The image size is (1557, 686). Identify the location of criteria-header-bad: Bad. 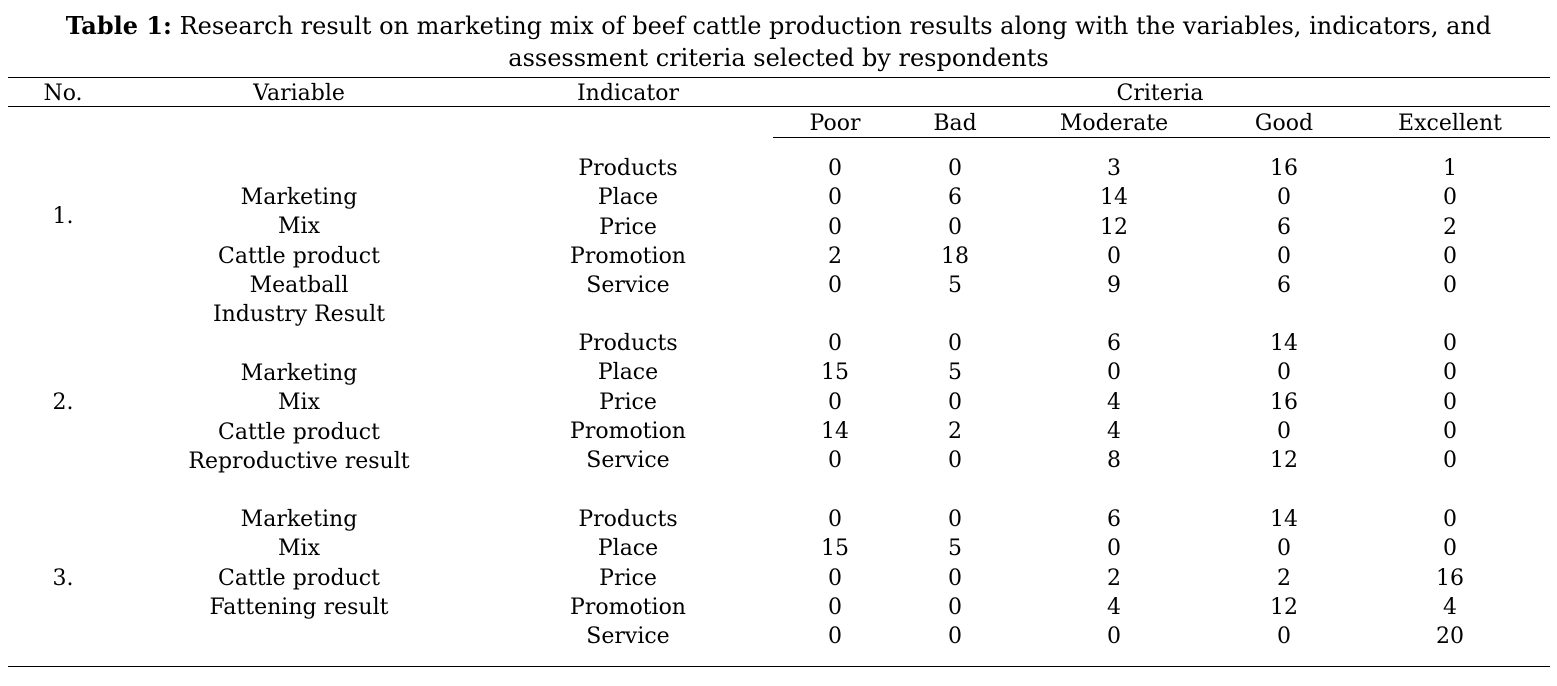
(955, 123).